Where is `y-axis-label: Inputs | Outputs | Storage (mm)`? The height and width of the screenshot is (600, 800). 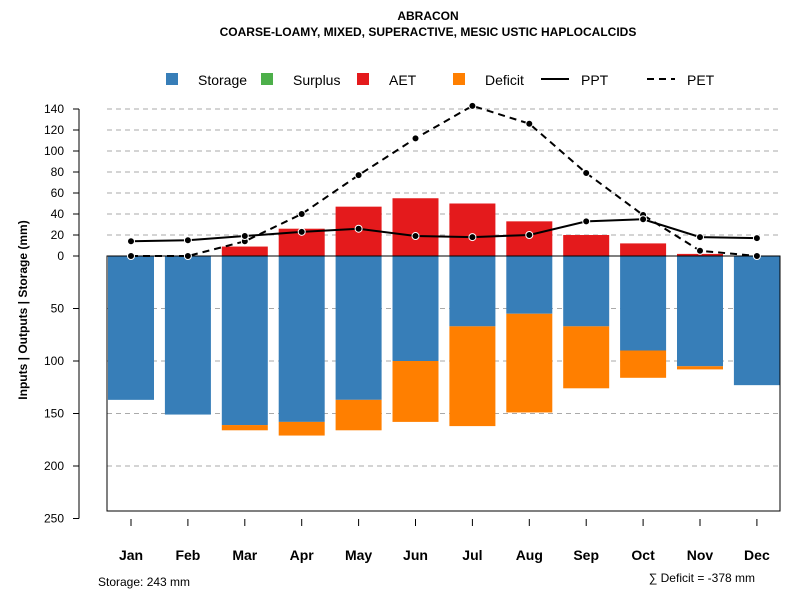
y-axis-label: Inputs | Outputs | Storage (mm) is located at coordinates (23, 309).